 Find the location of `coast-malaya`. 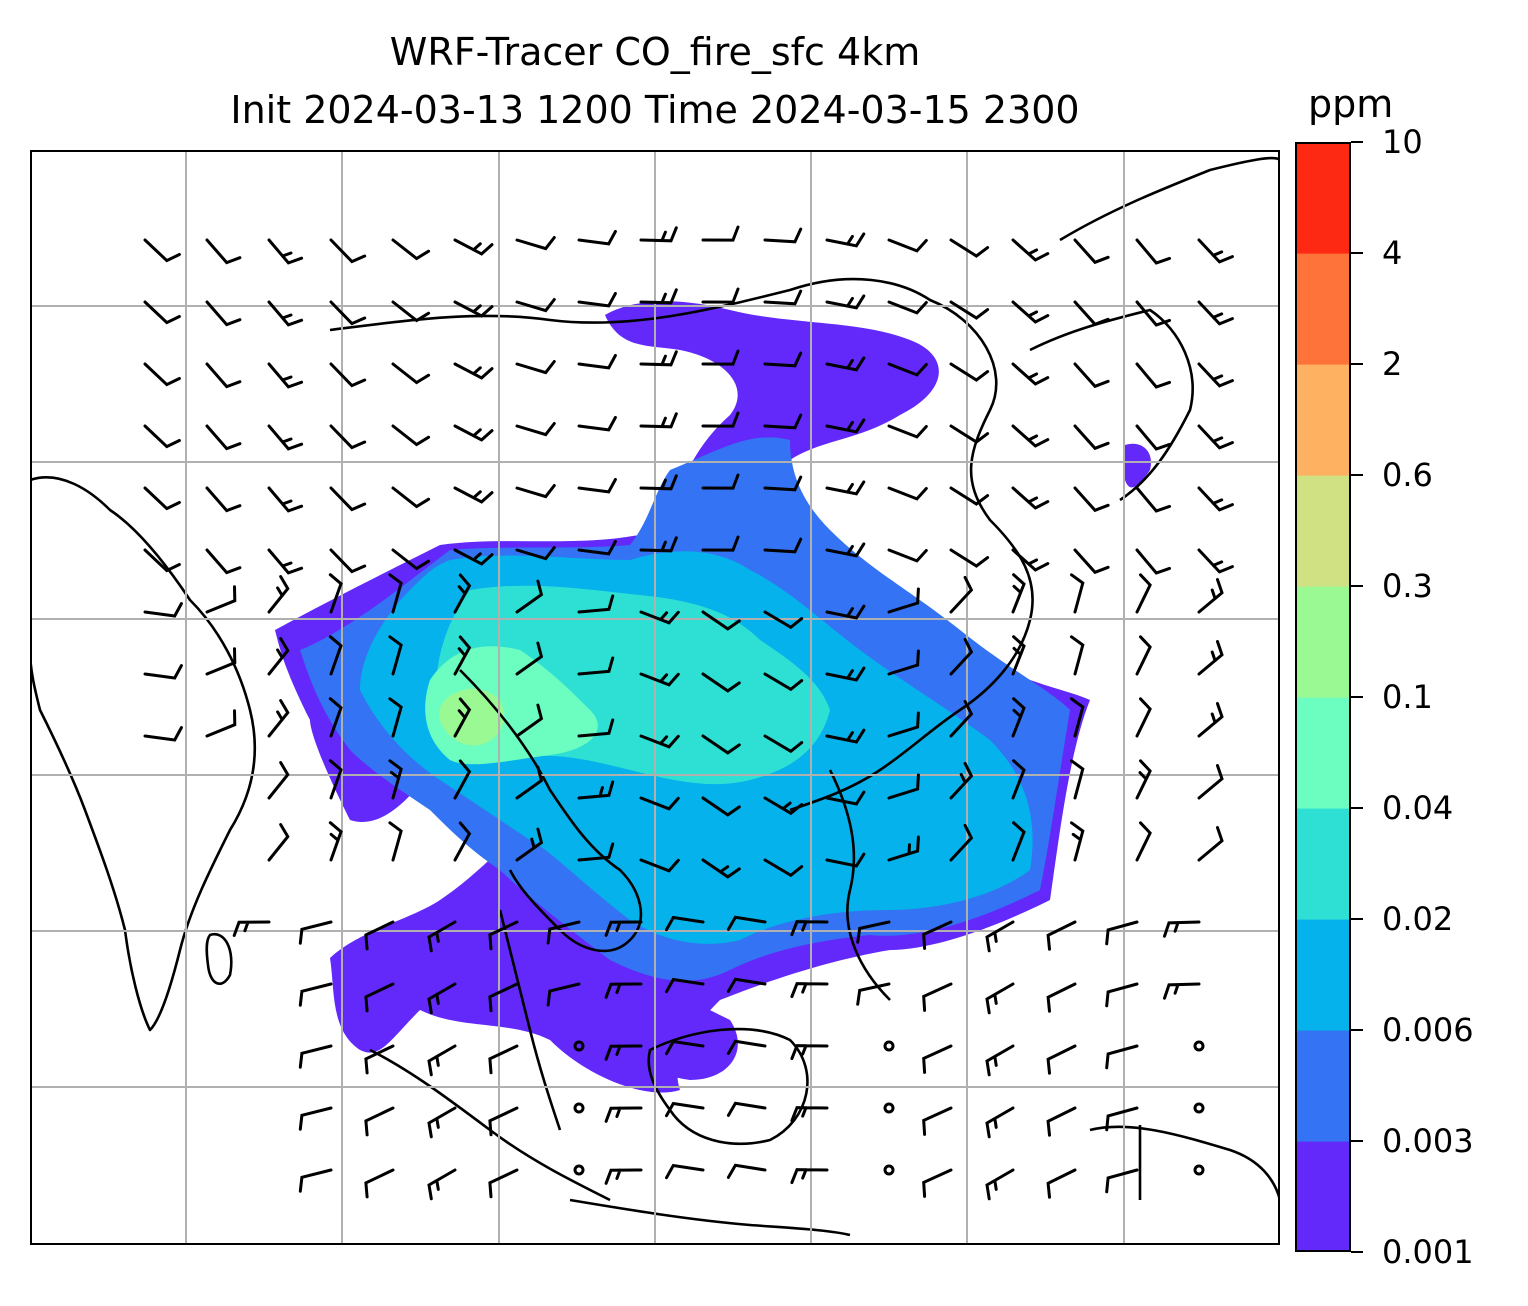

coast-malaya is located at coordinates (530, 1020).